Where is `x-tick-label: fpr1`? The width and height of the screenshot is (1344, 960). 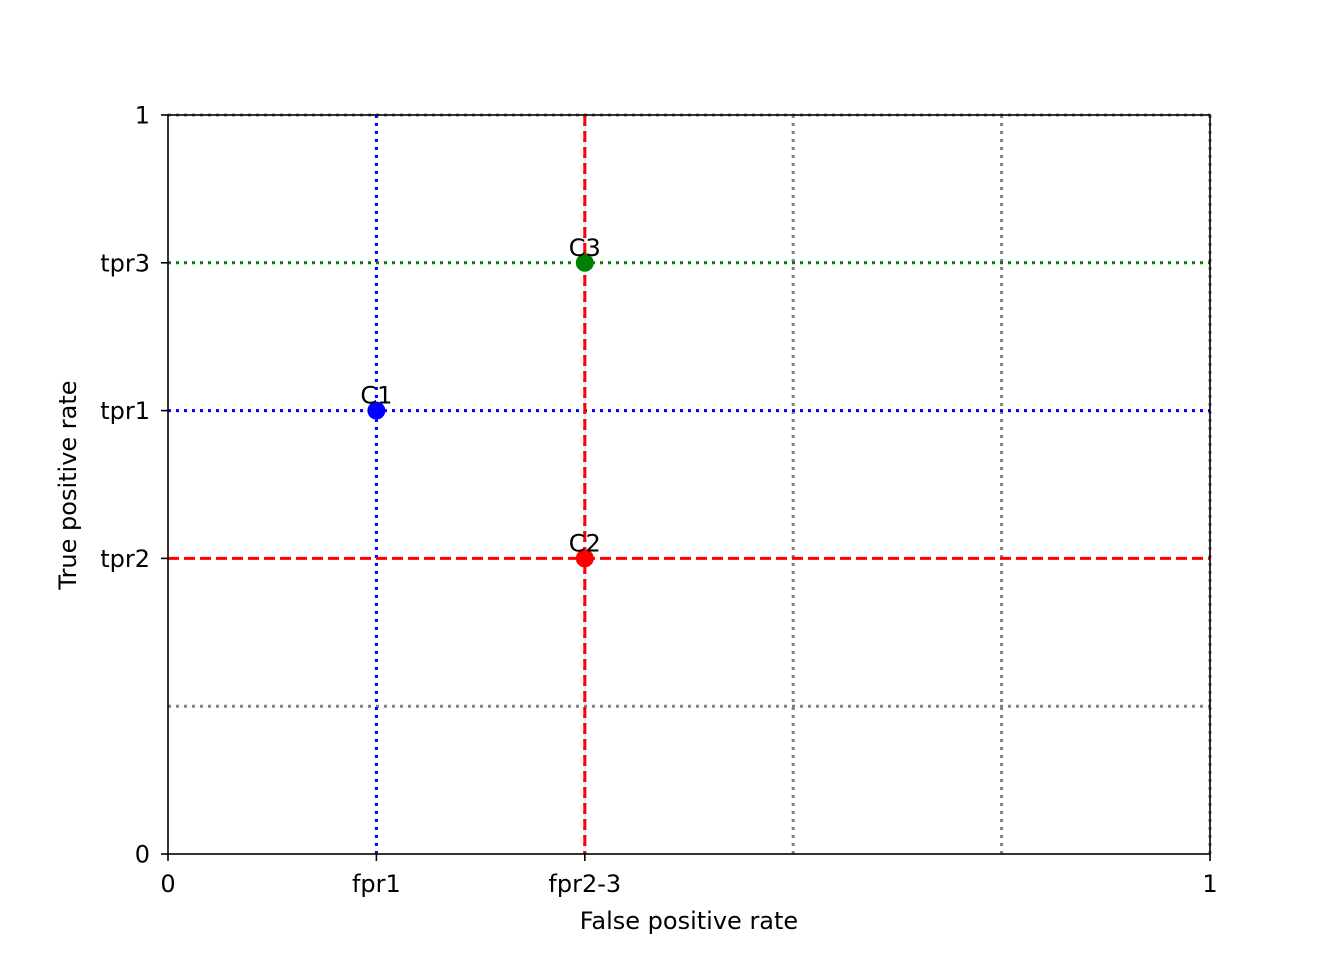 x-tick-label: fpr1 is located at coordinates (376, 884).